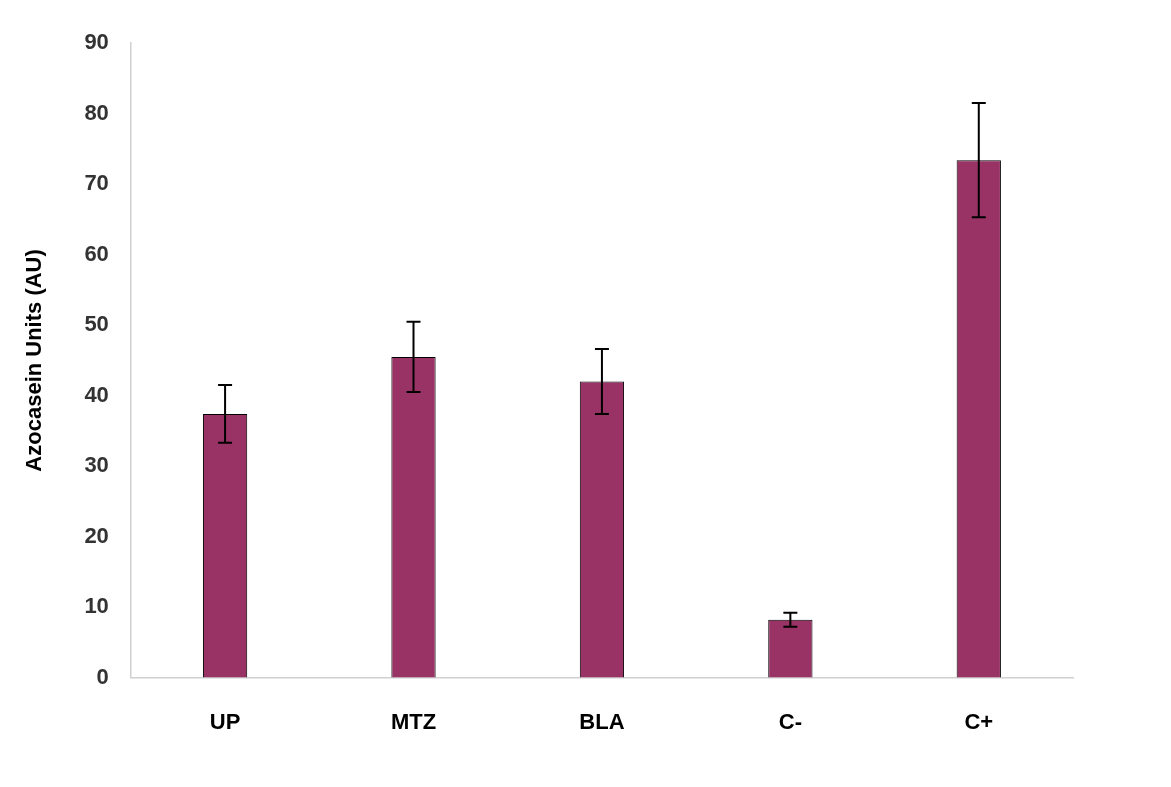  Describe the element at coordinates (96, 324) in the screenshot. I see `y-tick-label: 50` at that location.